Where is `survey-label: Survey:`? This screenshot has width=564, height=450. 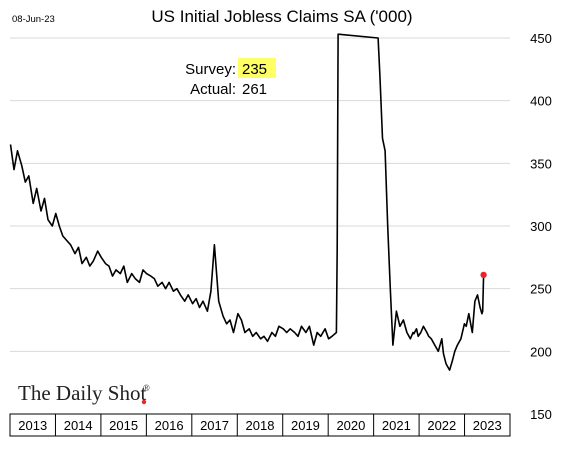
survey-label: Survey: is located at coordinates (210, 69).